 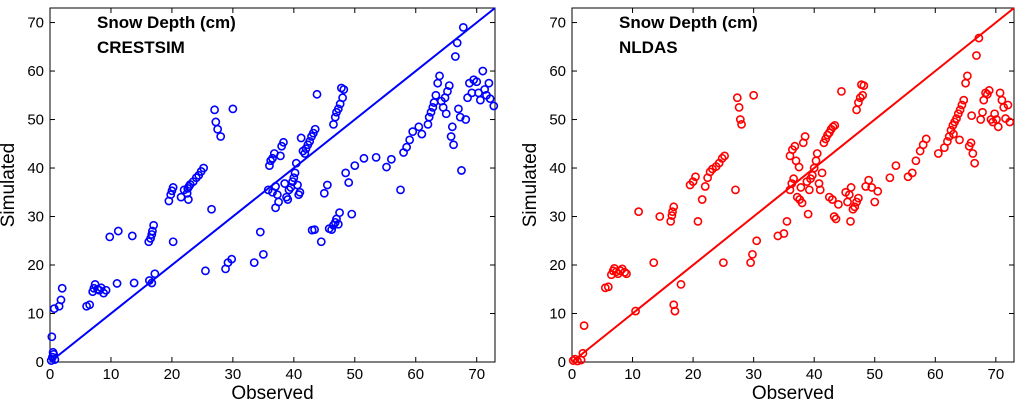 What do you see at coordinates (693, 374) in the screenshot?
I see `x-tick-label: 20` at bounding box center [693, 374].